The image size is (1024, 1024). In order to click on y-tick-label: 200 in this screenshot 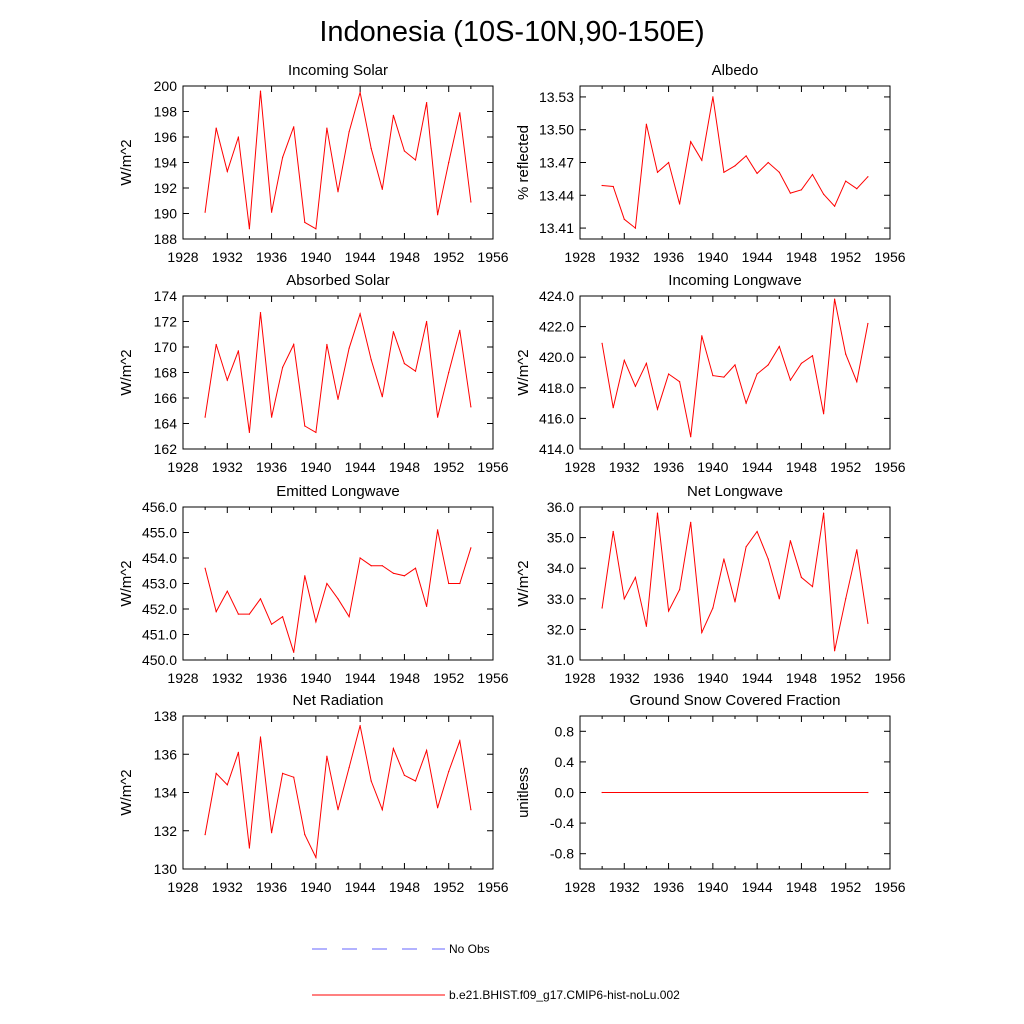, I will do `click(166, 86)`.